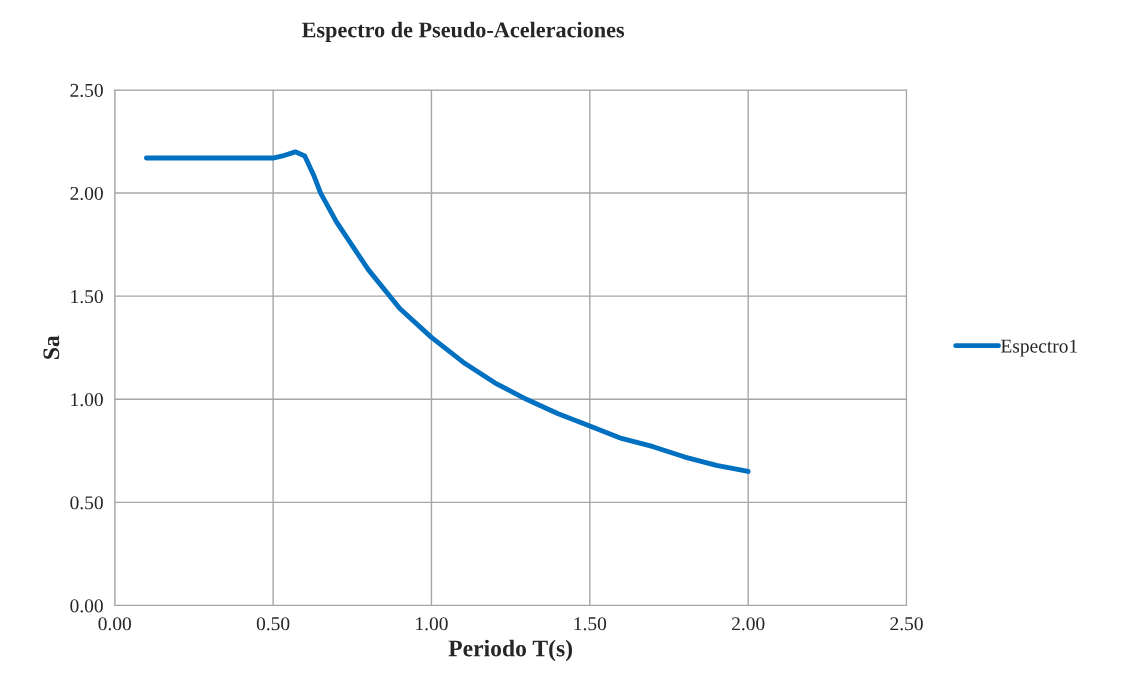 This screenshot has width=1136, height=692. What do you see at coordinates (86, 503) in the screenshot?
I see `y-tick-label: 0.50` at bounding box center [86, 503].